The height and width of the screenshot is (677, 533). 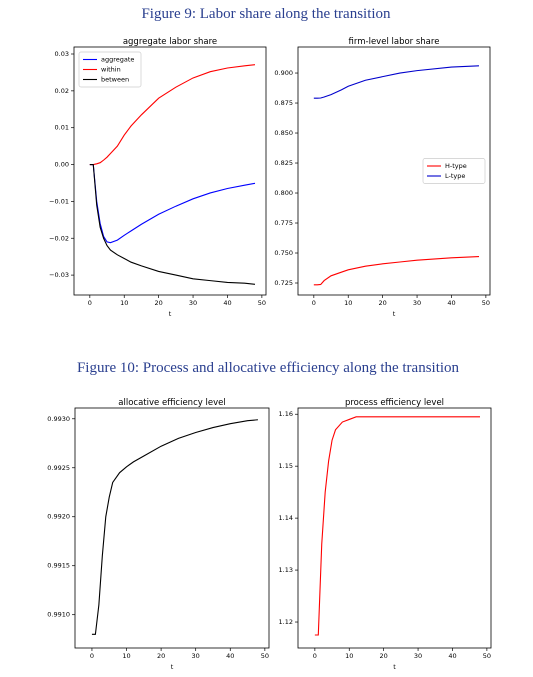 What do you see at coordinates (62, 165) in the screenshot?
I see `y-tick-label: 0.00` at bounding box center [62, 165].